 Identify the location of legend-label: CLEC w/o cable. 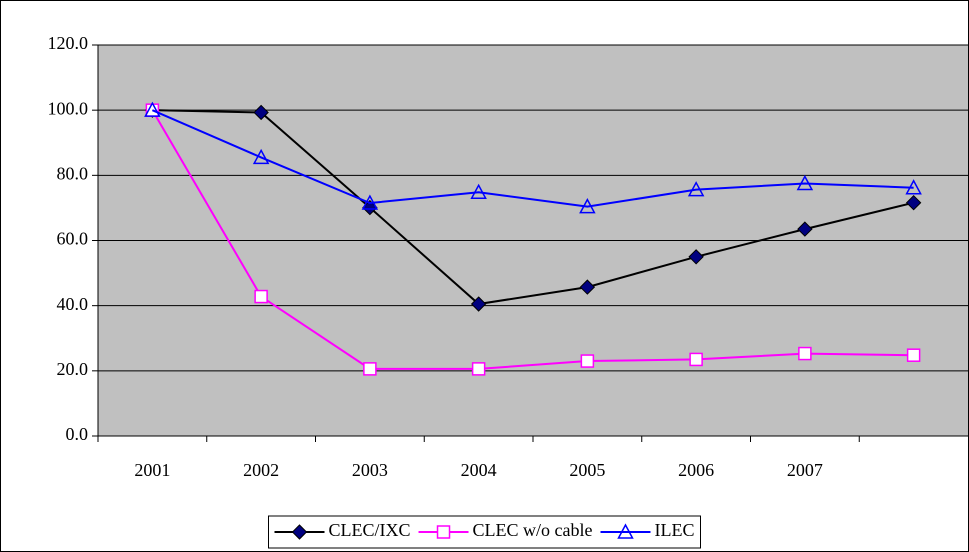
(533, 530).